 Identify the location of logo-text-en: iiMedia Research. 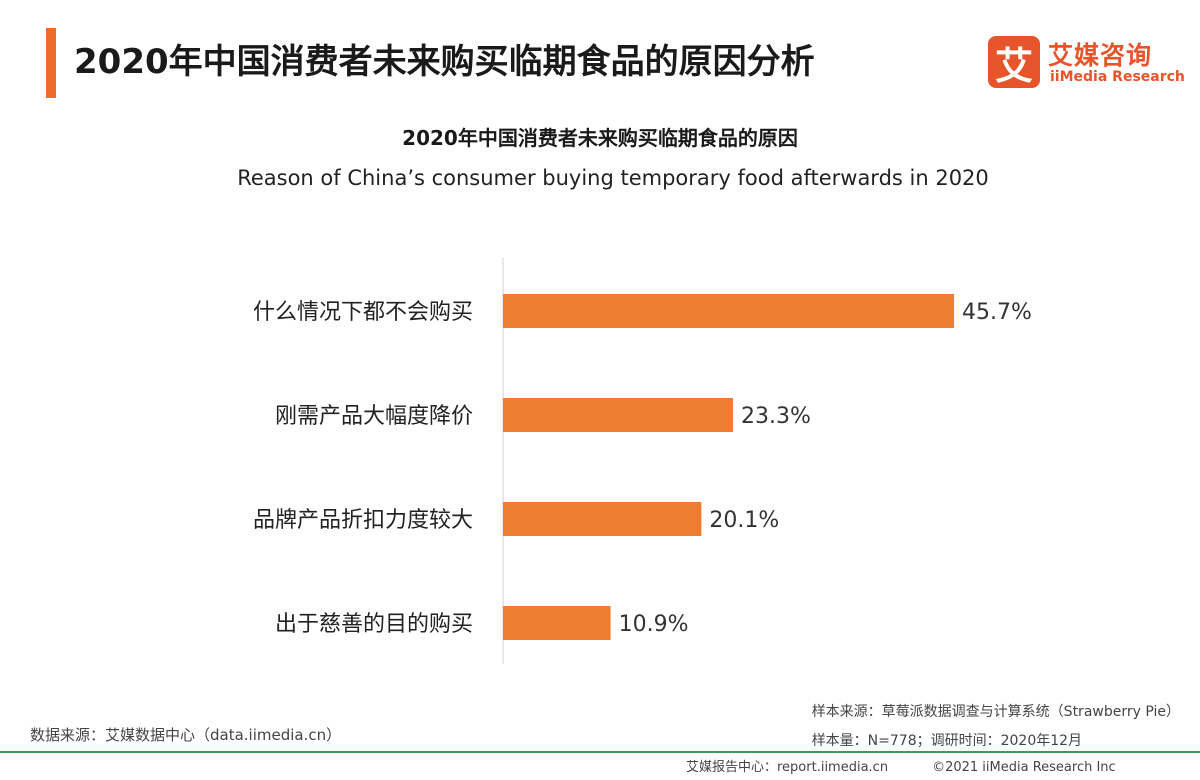
(1117, 77).